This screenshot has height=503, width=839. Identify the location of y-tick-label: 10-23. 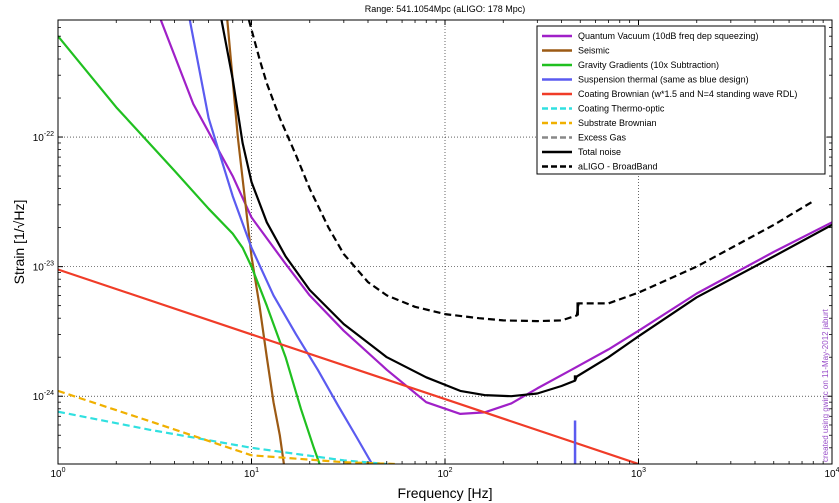
(43, 267).